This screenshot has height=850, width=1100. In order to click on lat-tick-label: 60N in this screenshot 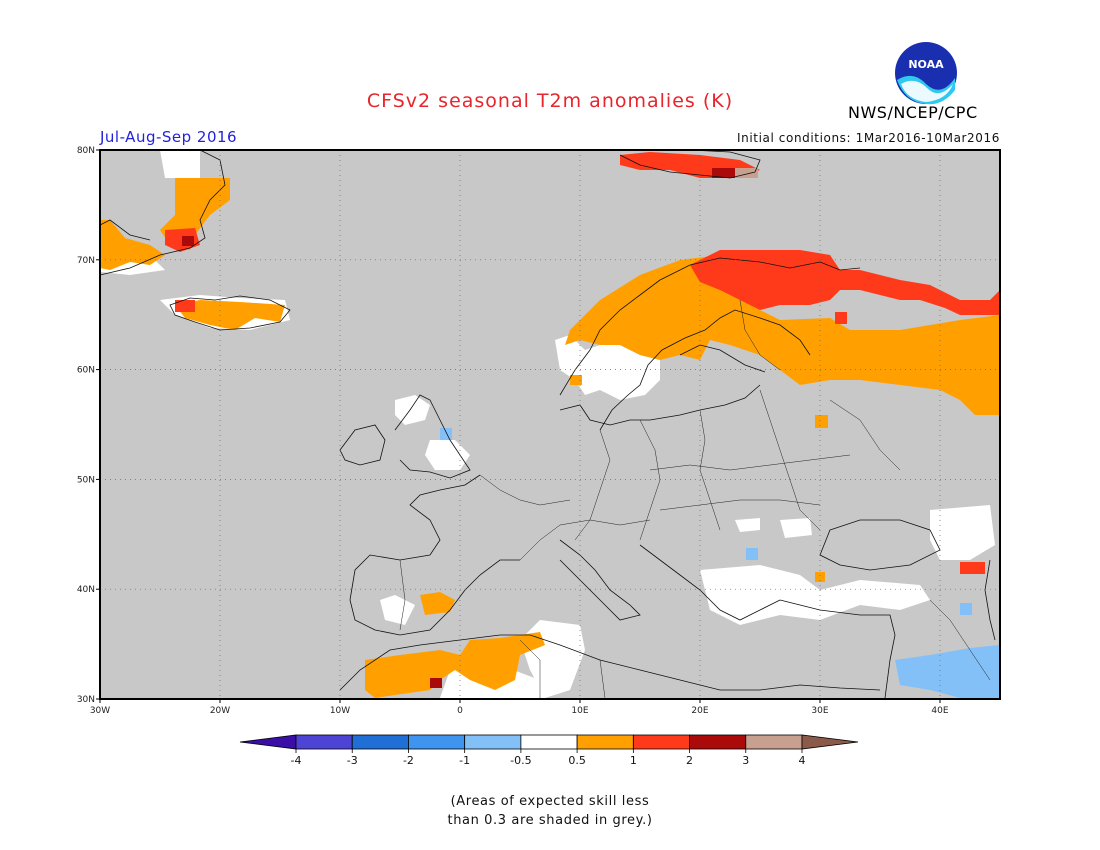, I will do `click(86, 371)`.